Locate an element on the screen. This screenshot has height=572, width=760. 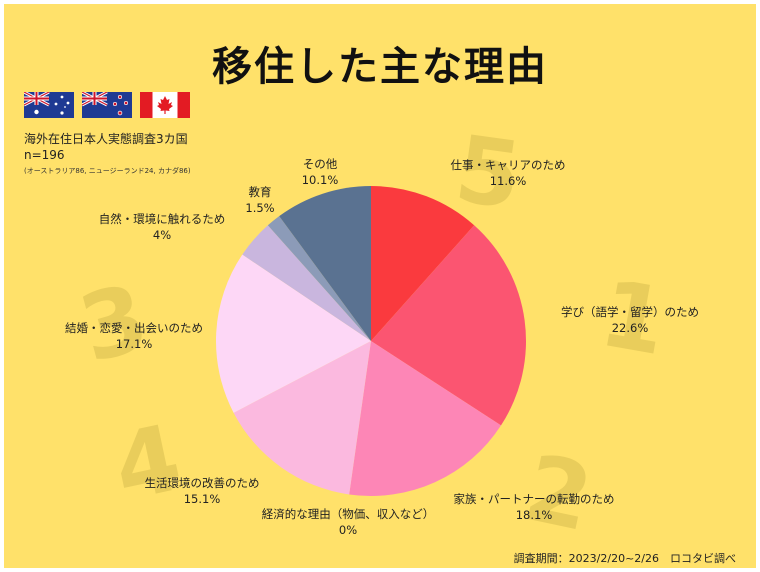
sample-breakdown: (オーストラリア86, ニュージーランド24, カナダ86) is located at coordinates (107, 171).